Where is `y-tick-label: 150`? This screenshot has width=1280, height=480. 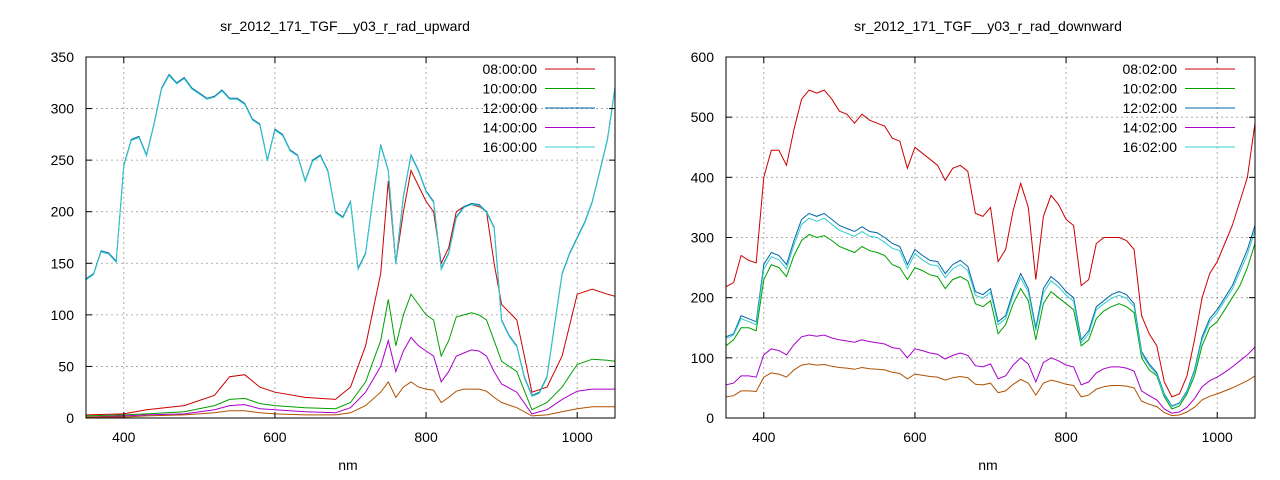
y-tick-label: 150 is located at coordinates (63, 263).